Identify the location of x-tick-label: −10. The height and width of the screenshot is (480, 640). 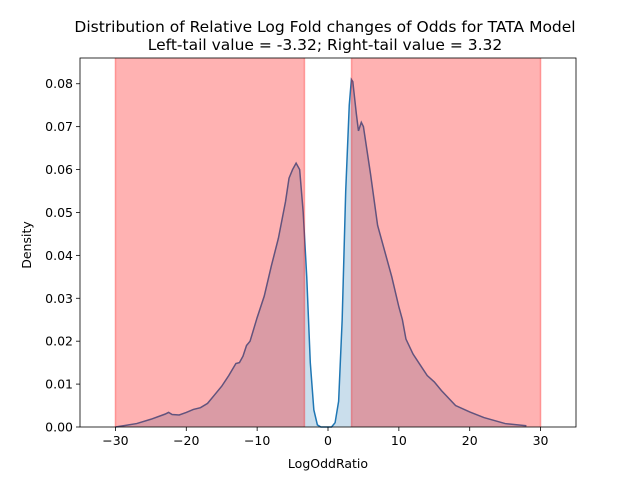
(257, 440).